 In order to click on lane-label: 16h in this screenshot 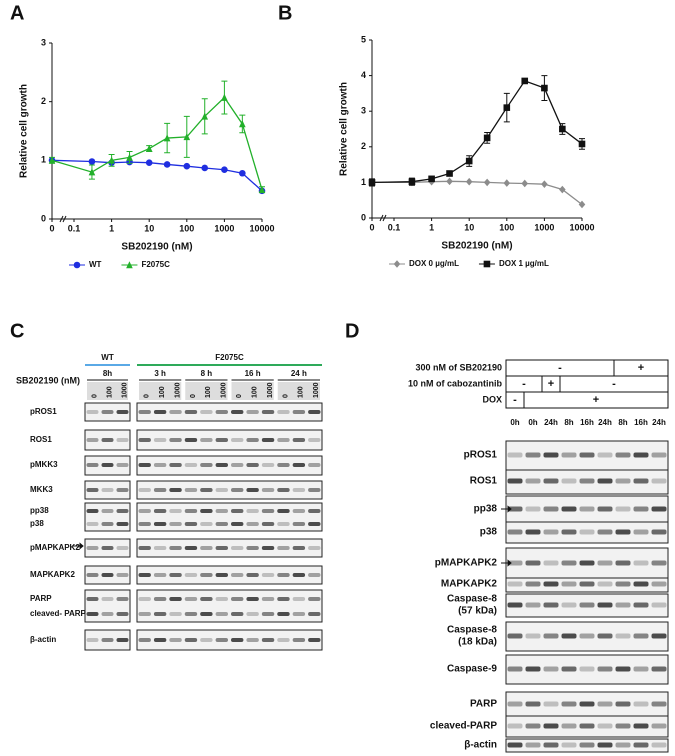, I will do `click(641, 422)`.